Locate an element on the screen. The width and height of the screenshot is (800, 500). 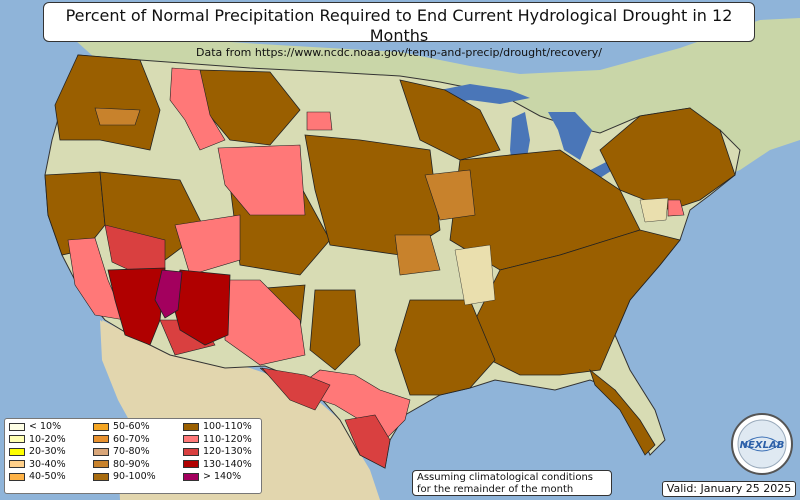
logo-globe is located at coordinates (762, 444).